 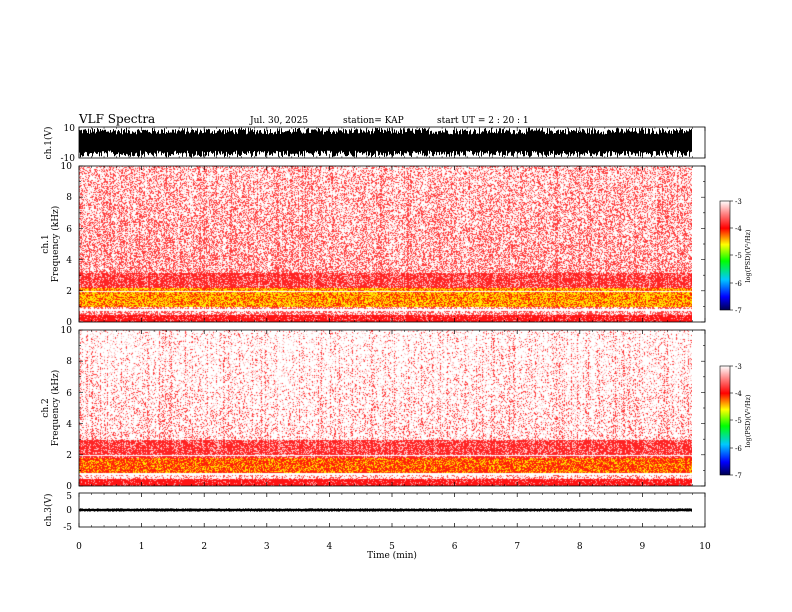 I want to click on ch3-waveform-ticks, so click(x=392, y=510).